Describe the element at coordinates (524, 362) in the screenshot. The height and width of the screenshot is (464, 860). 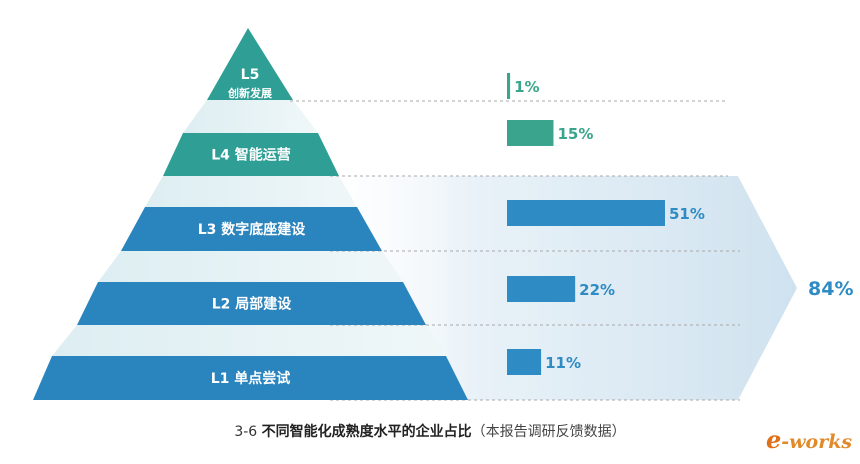
I see `bar-l1` at that location.